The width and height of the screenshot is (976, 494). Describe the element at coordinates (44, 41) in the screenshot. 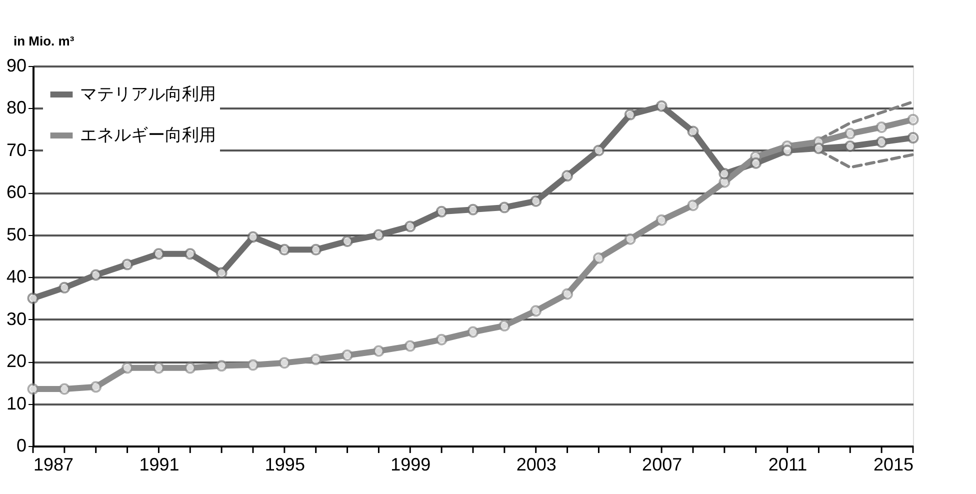

I see `y-axis-title: in Mio. m³` at that location.